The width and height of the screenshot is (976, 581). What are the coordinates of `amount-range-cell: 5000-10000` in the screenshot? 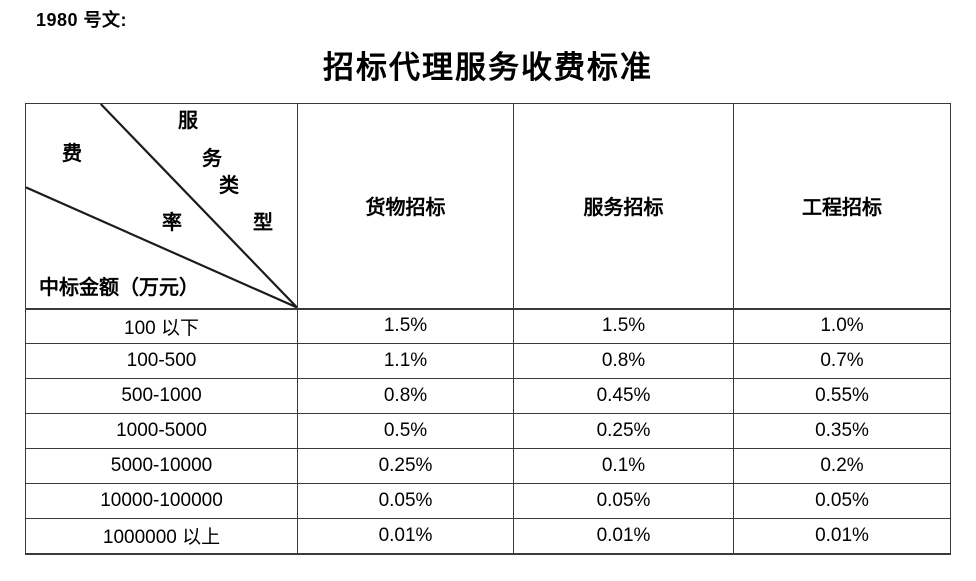 It's located at (161, 466).